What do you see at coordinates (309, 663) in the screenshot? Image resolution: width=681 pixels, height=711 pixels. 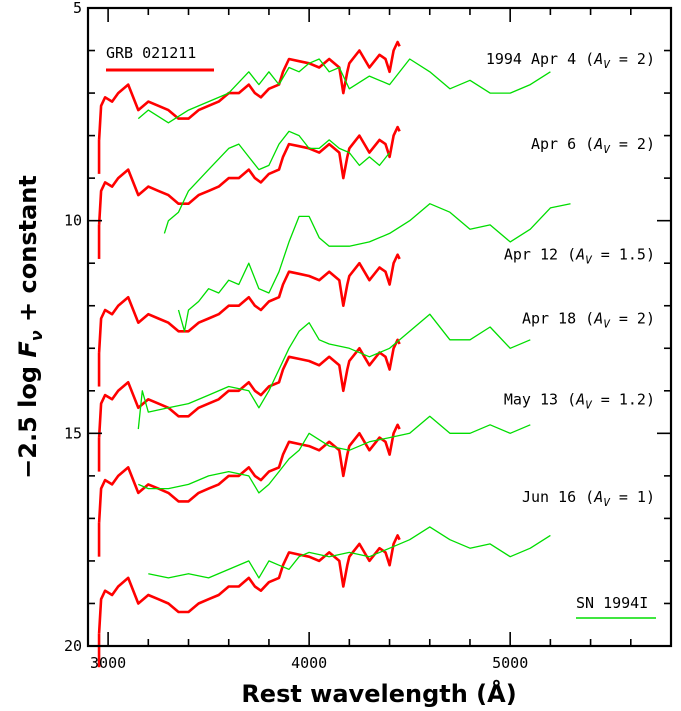 I see `x-tick-label: 4000` at bounding box center [309, 663].